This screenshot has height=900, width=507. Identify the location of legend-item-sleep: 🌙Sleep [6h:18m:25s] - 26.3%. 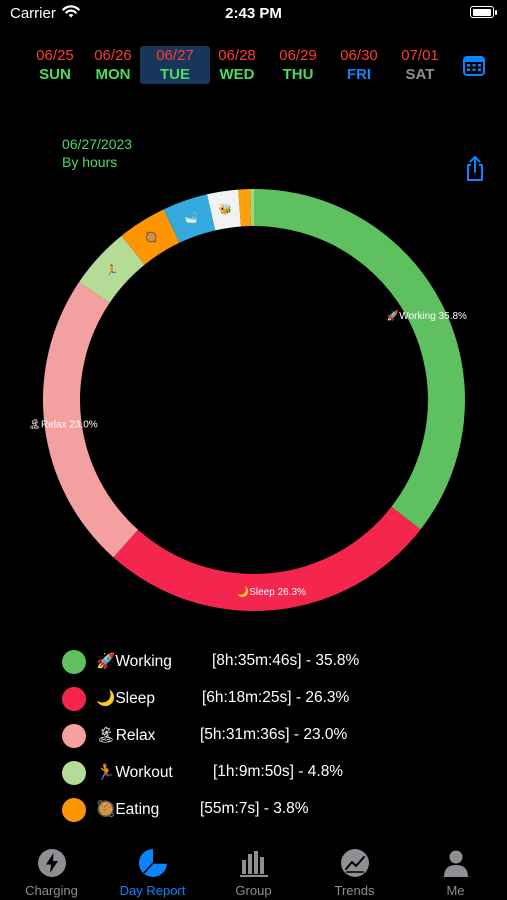
(260, 699).